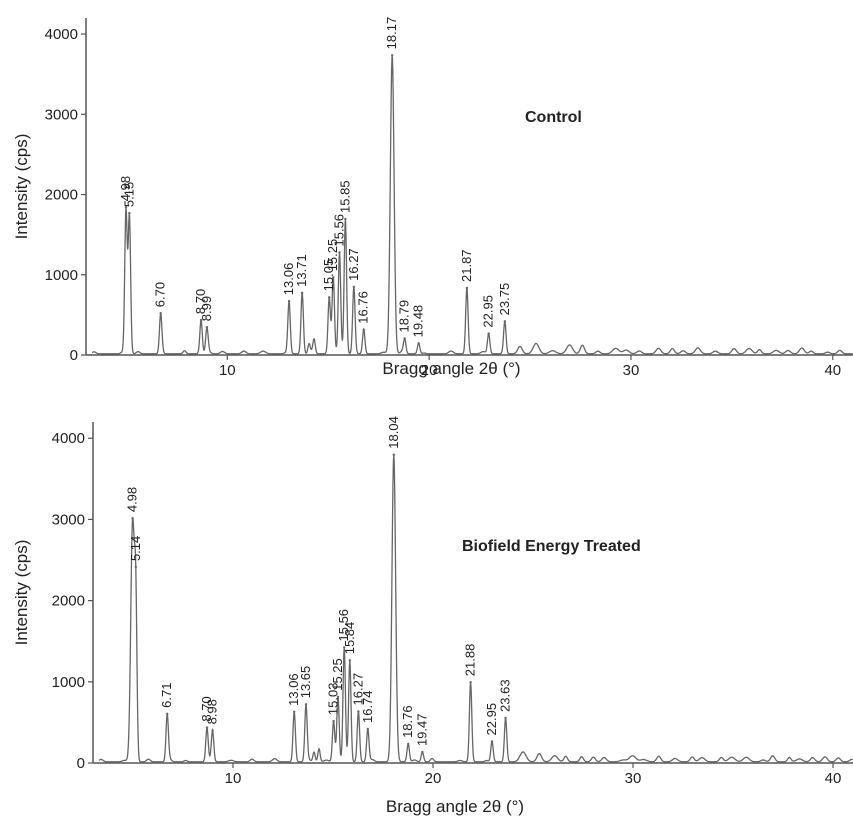 The height and width of the screenshot is (818, 853). What do you see at coordinates (470, 660) in the screenshot?
I see `peak-label: 21.88` at bounding box center [470, 660].